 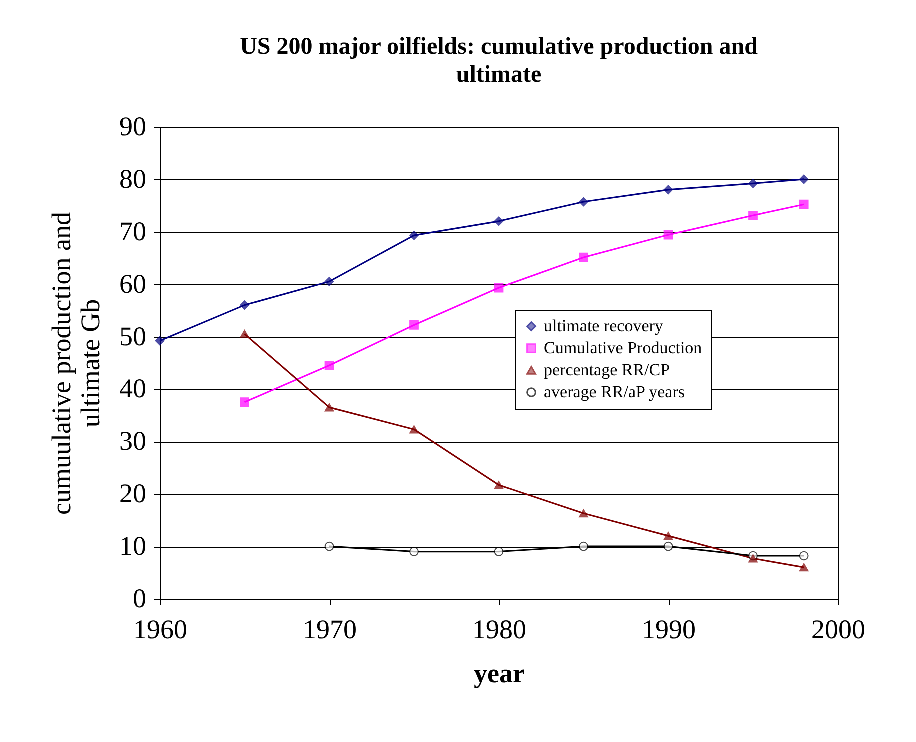 What do you see at coordinates (133, 441) in the screenshot?
I see `y-tick-label: 30` at bounding box center [133, 441].